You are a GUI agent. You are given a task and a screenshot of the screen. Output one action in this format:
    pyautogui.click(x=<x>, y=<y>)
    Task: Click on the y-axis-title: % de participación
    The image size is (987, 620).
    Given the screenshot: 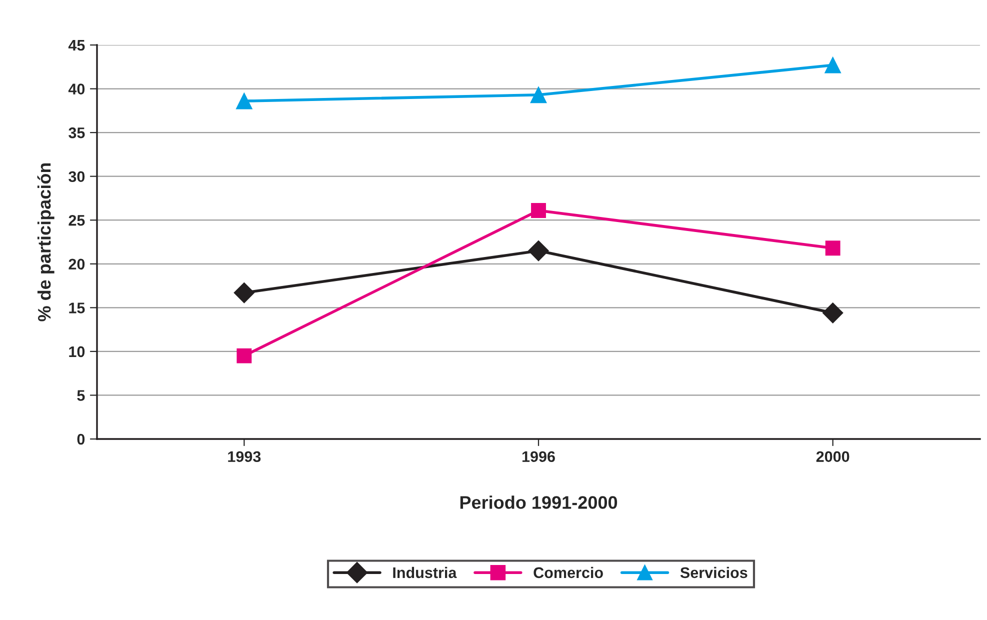 What is the action you would take?
    pyautogui.click(x=45, y=242)
    